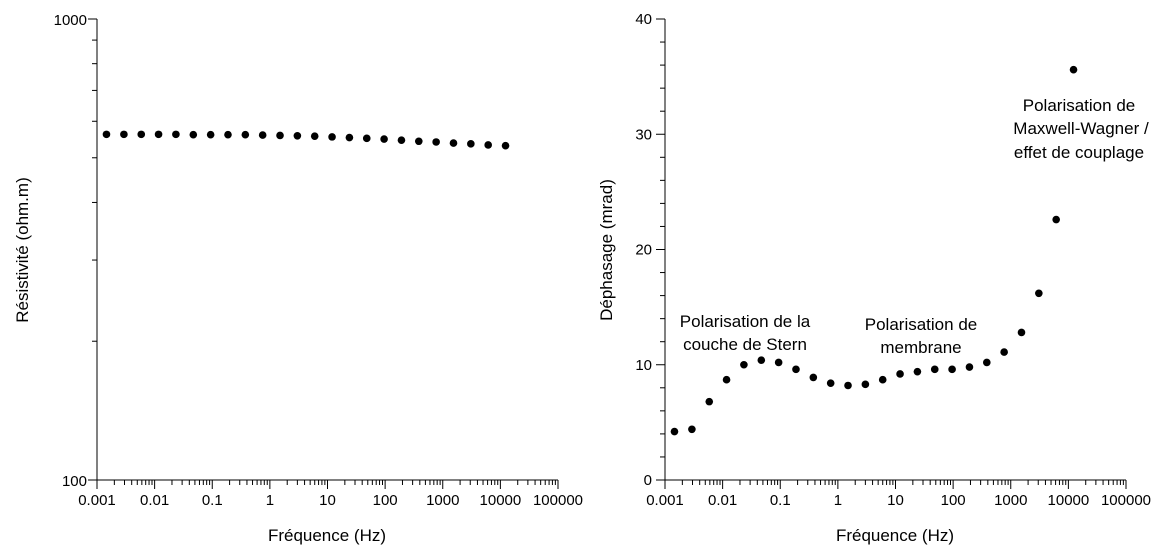 The height and width of the screenshot is (549, 1162). What do you see at coordinates (780, 500) in the screenshot?
I see `right-x-tick-label: 0.1` at bounding box center [780, 500].